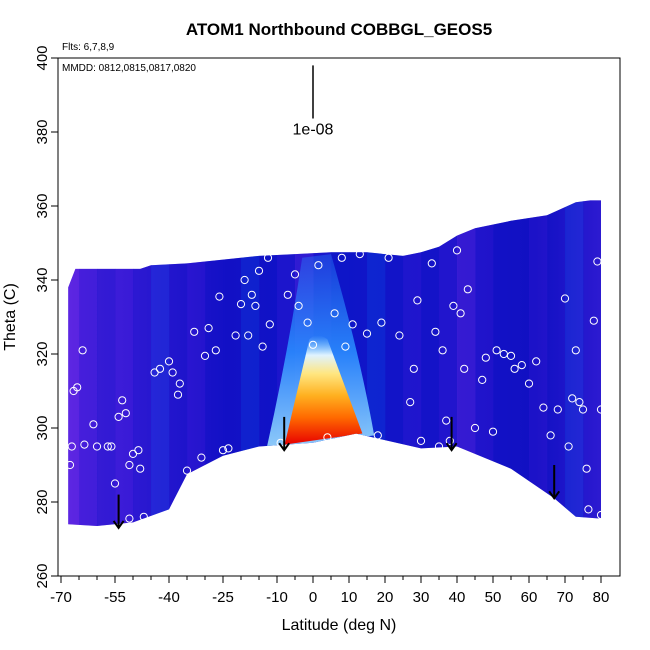 This screenshot has height=650, width=650. What do you see at coordinates (601, 597) in the screenshot?
I see `x-tick-label: 80` at bounding box center [601, 597].